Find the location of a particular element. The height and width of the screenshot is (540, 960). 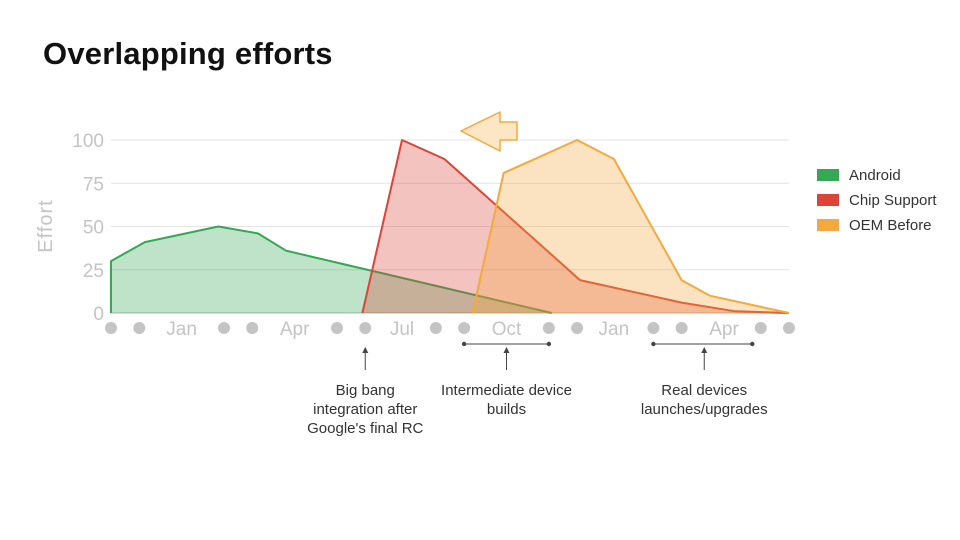

area-android is located at coordinates (331, 269).